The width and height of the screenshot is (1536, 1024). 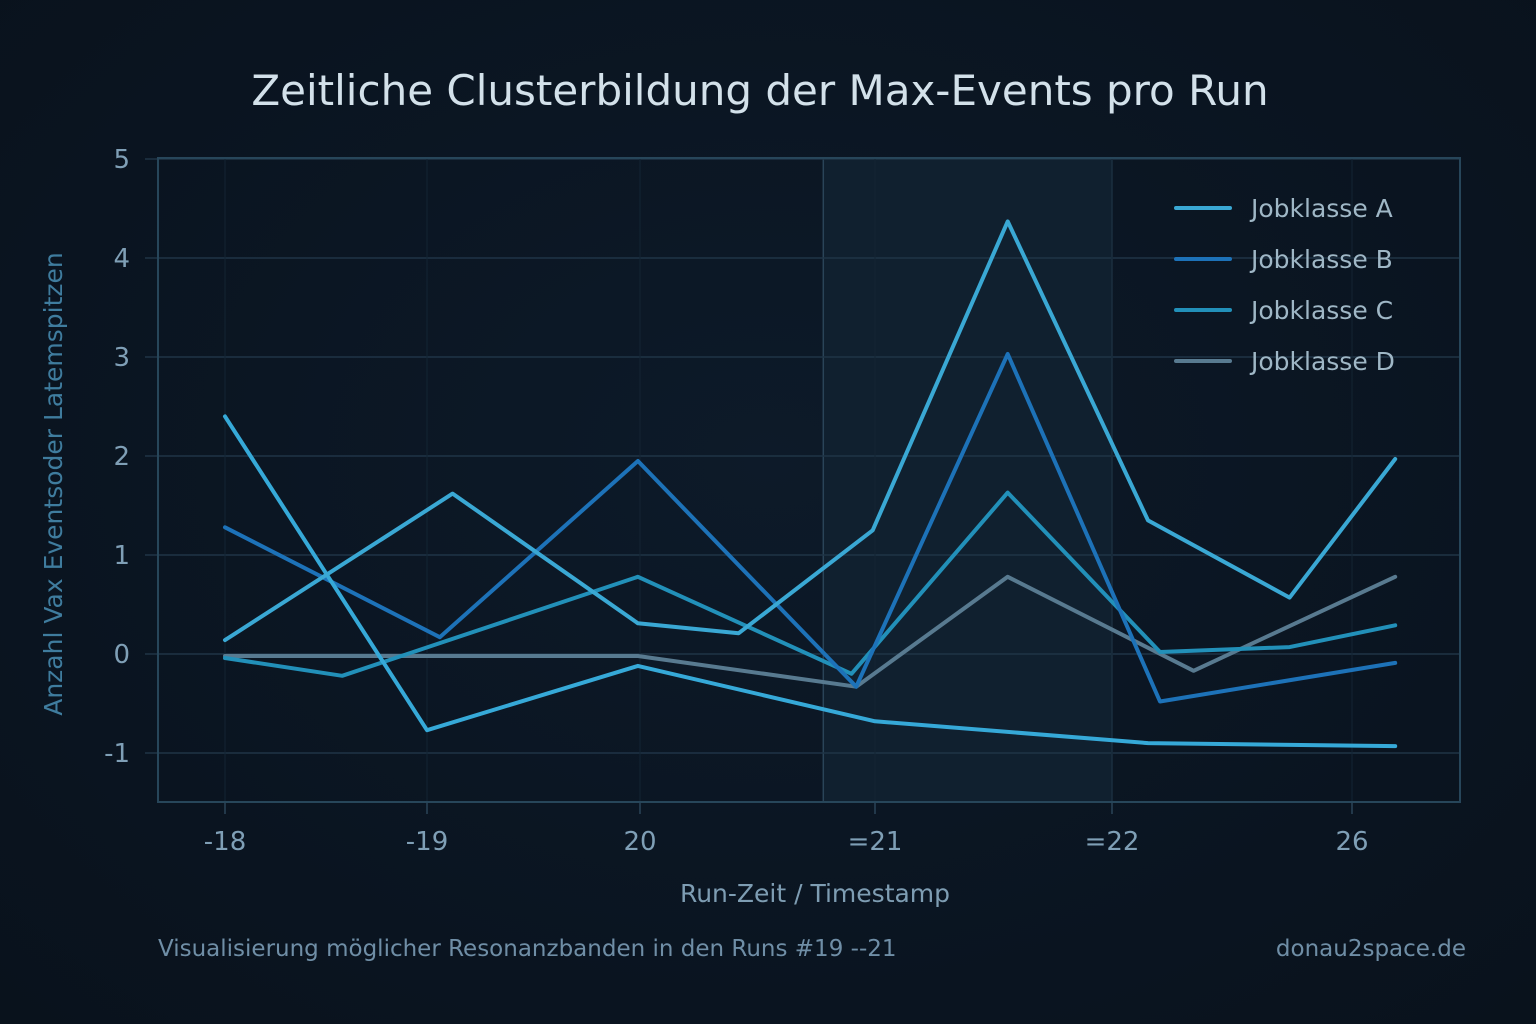 What do you see at coordinates (117, 754) in the screenshot?
I see `y-tick-label: -1` at bounding box center [117, 754].